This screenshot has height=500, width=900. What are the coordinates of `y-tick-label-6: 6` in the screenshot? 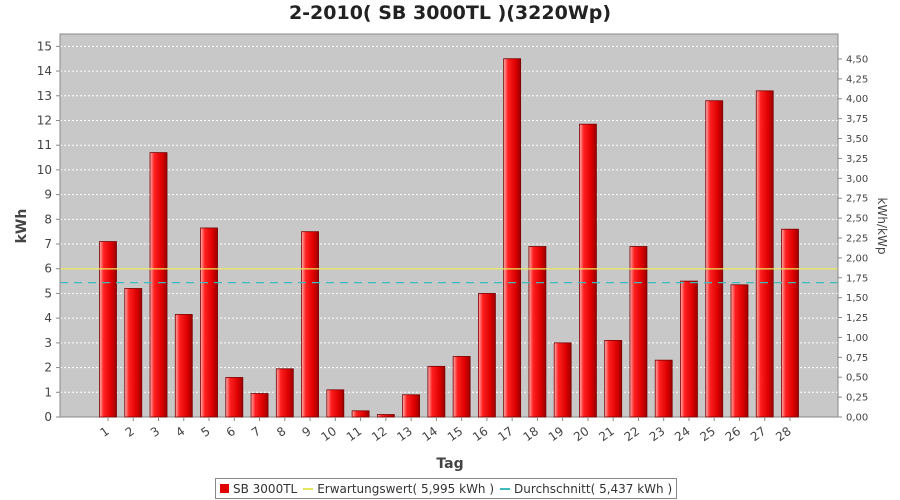 It's located at (48, 269).